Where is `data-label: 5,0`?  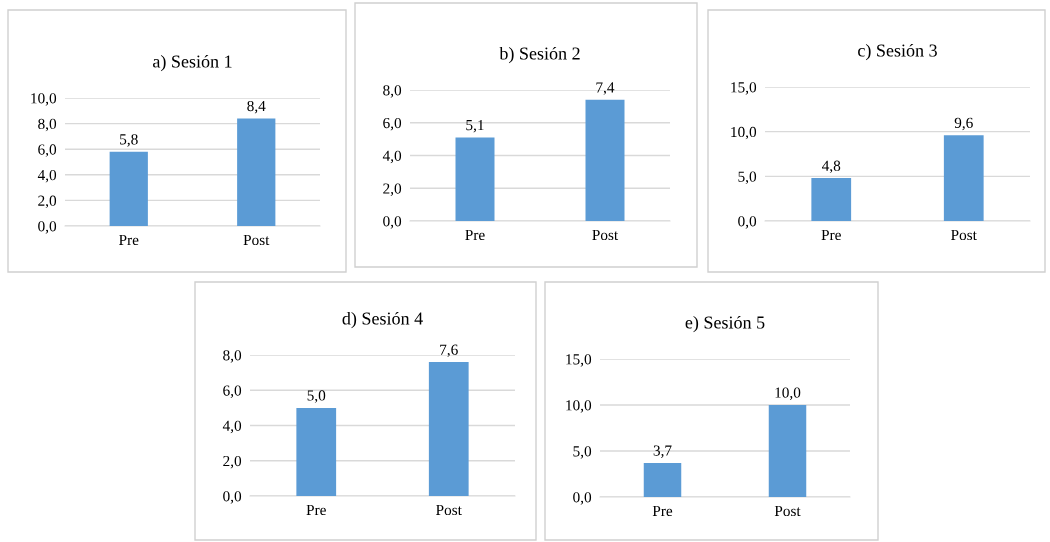 data-label: 5,0 is located at coordinates (316, 396).